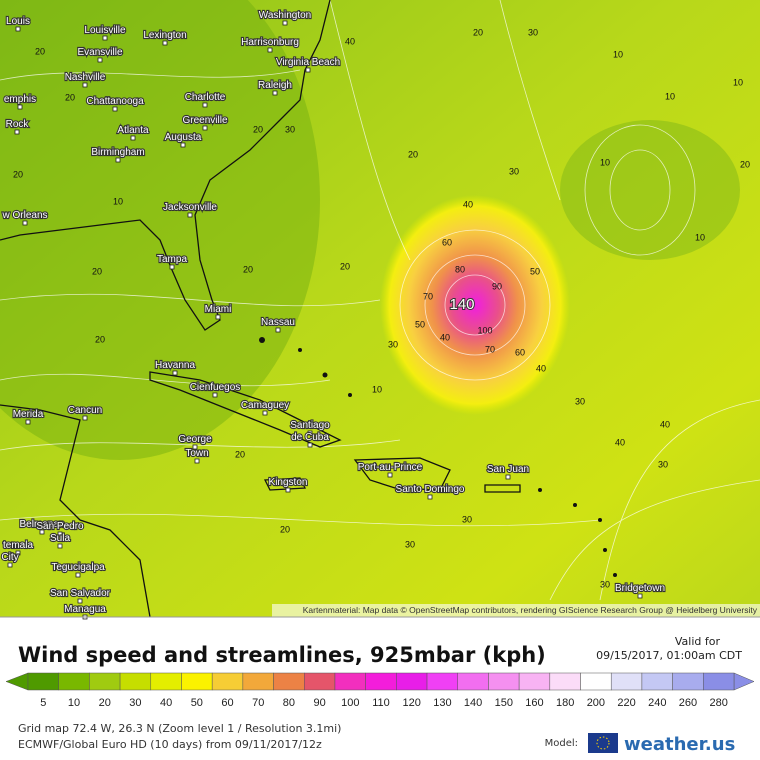 This screenshot has width=760, height=760. I want to click on city-label: Cienfuegos, so click(215, 387).